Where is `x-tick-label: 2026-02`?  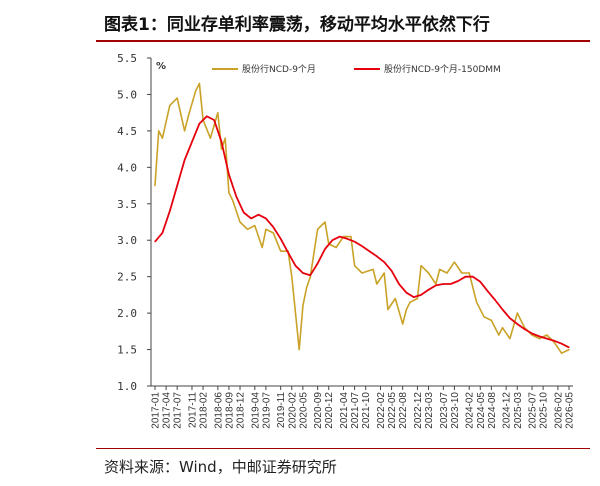 x-tick-label: 2026-02 is located at coordinates (558, 410).